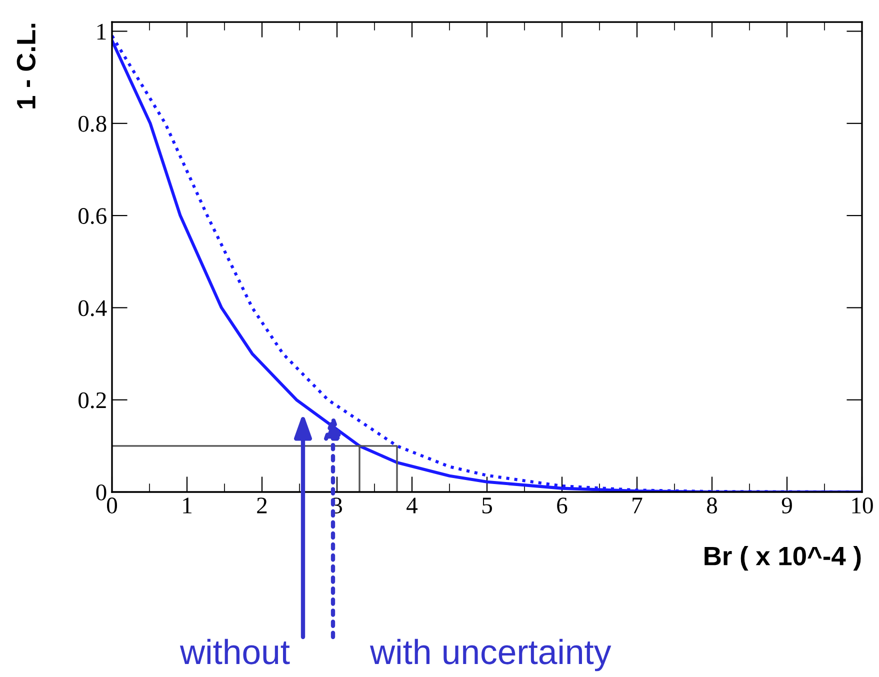  Describe the element at coordinates (862, 506) in the screenshot. I see `x-tick-label: 10` at that location.